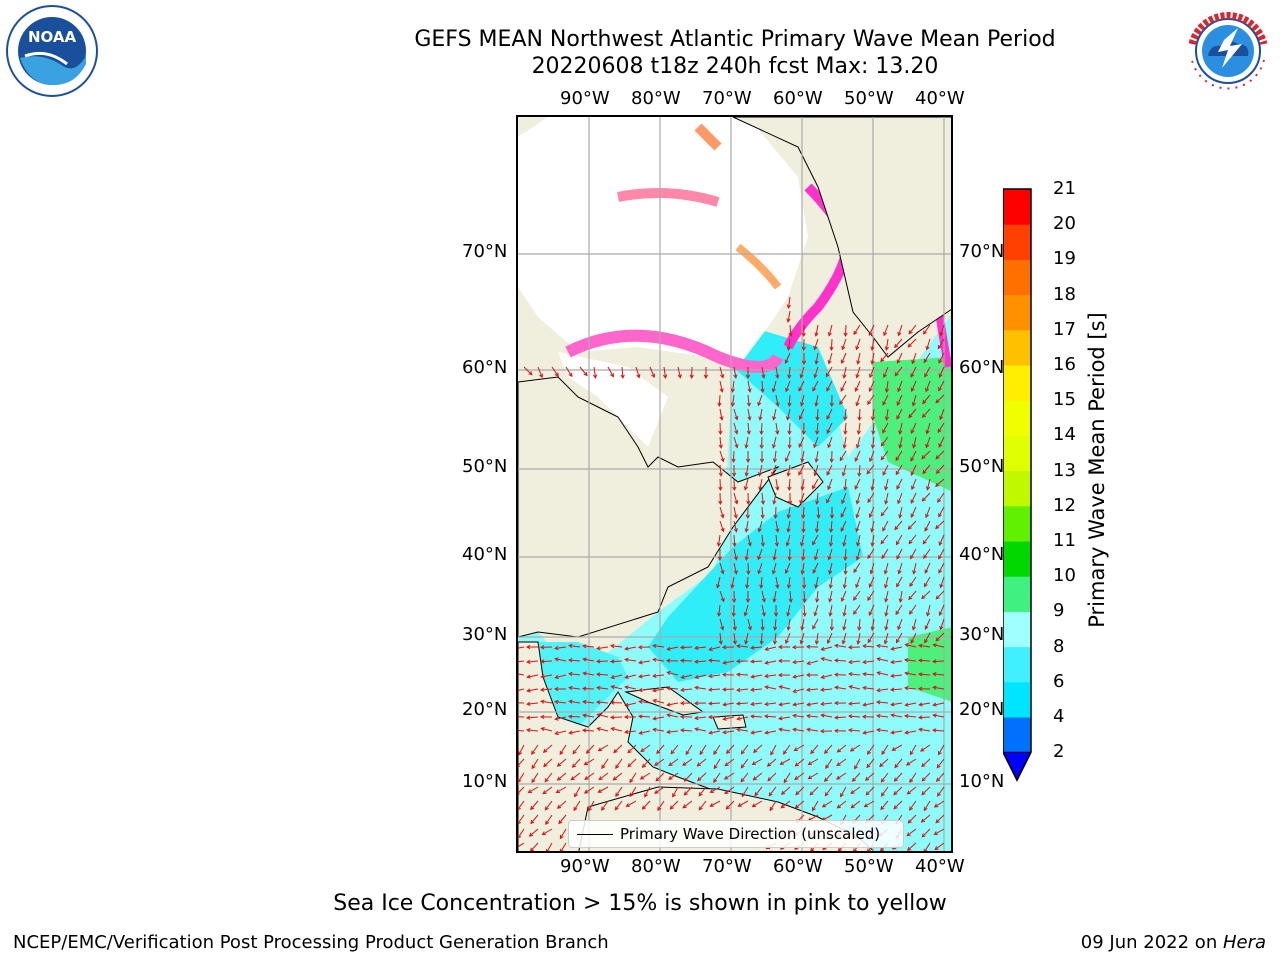  Describe the element at coordinates (982, 634) in the screenshot. I see `lat-tick-right: 30°N` at that location.